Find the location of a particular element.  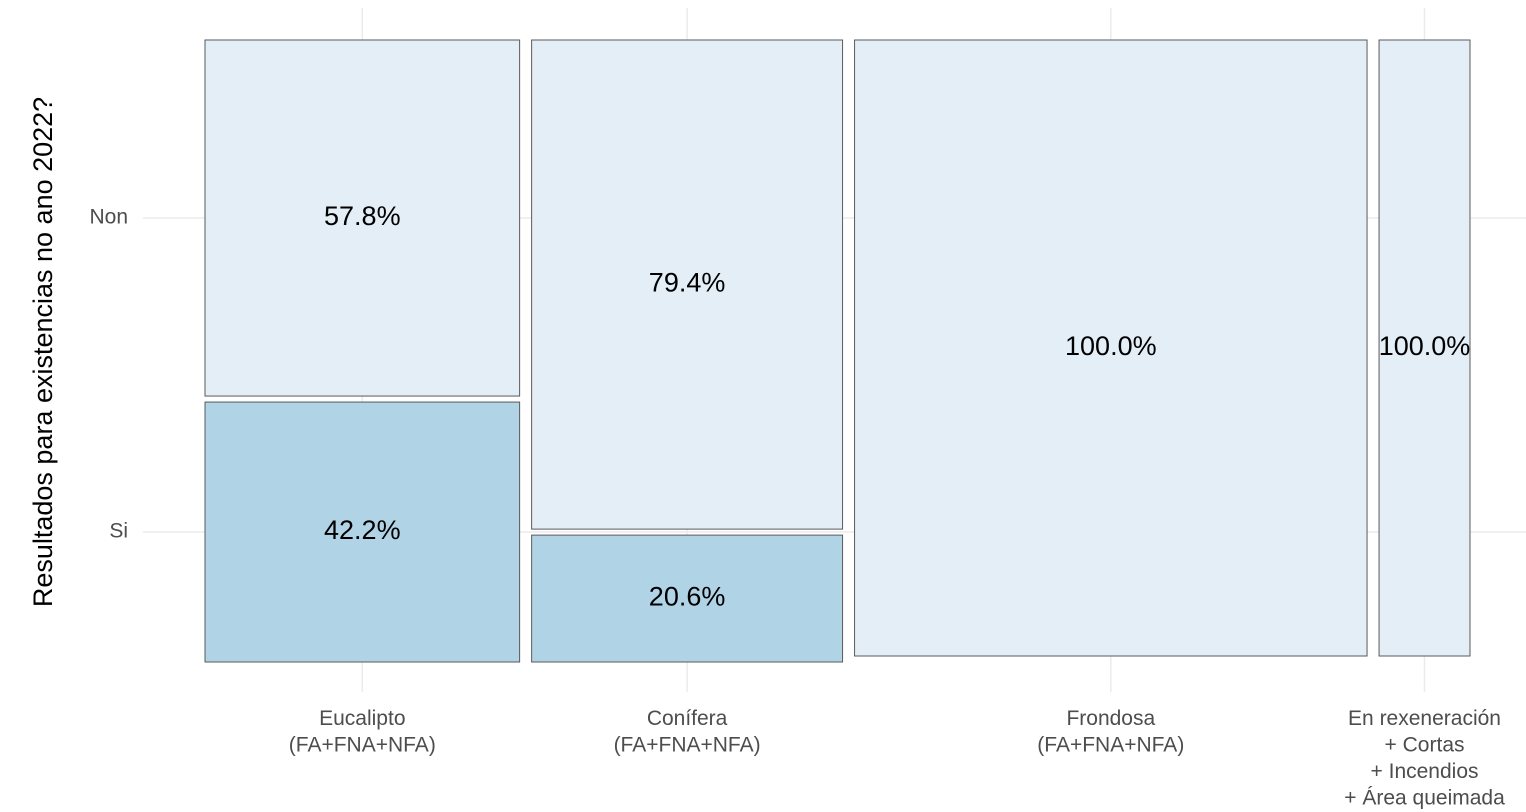

y-tick-label: Non is located at coordinates (108, 217).